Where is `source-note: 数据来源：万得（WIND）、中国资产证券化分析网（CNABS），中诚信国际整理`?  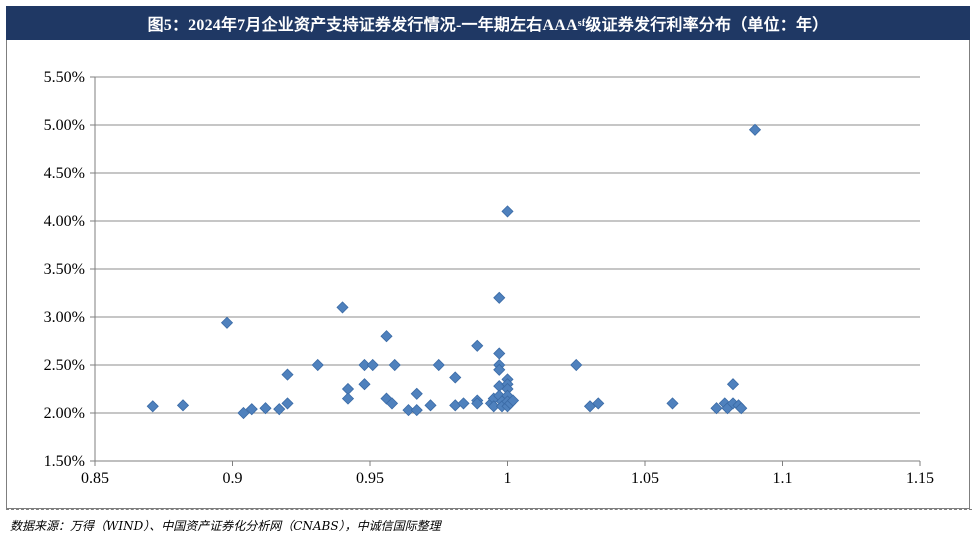 source-note: 数据来源：万得（WIND）、中国资产证券化分析网（CNABS），中诚信国际整理 is located at coordinates (489, 521).